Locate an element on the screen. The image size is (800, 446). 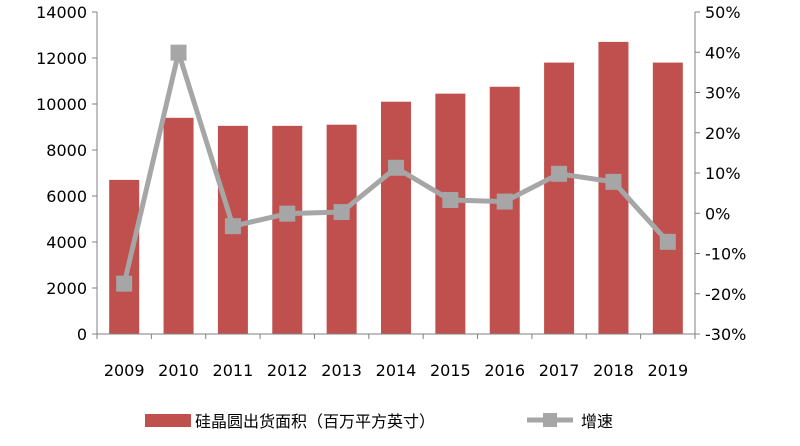
x-tick-label: 2019 is located at coordinates (667, 370).